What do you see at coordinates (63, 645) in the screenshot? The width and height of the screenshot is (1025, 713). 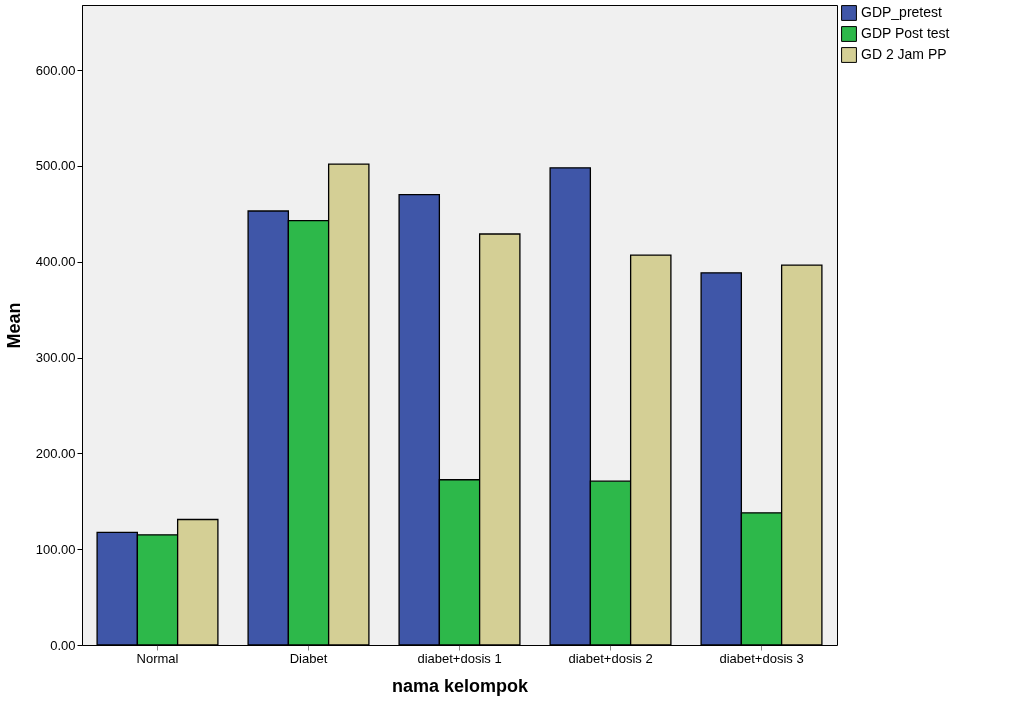 I see `y-tick-label: 0.00` at bounding box center [63, 645].